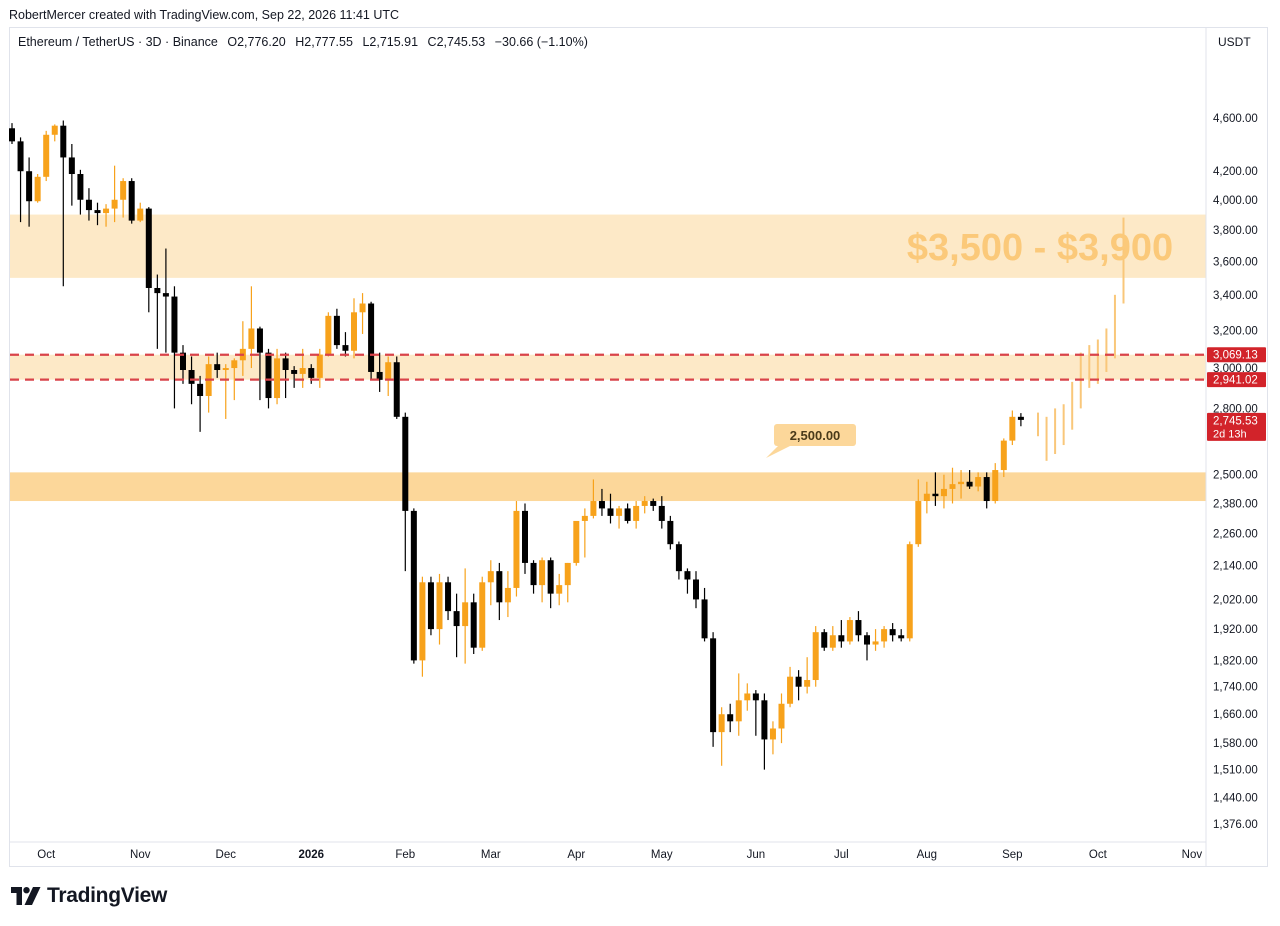 The image size is (1280, 926). Describe the element at coordinates (608, 246) in the screenshot. I see `zone-resistance-upper` at that location.